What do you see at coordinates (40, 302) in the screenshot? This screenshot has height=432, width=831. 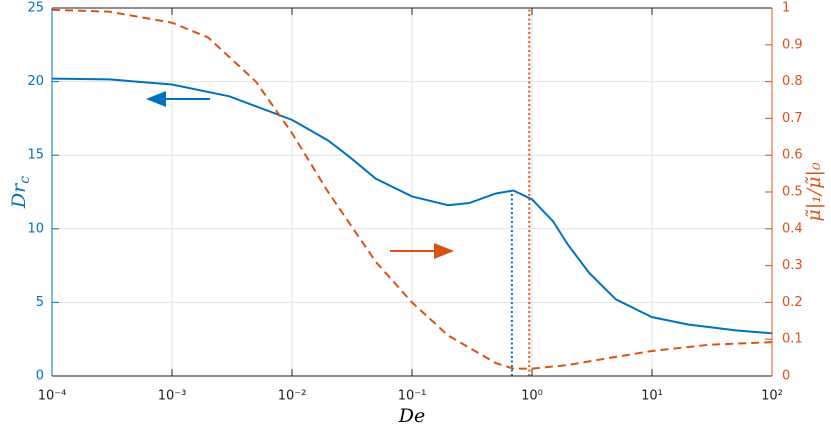 I see `y-tick-label: 5` at bounding box center [40, 302].